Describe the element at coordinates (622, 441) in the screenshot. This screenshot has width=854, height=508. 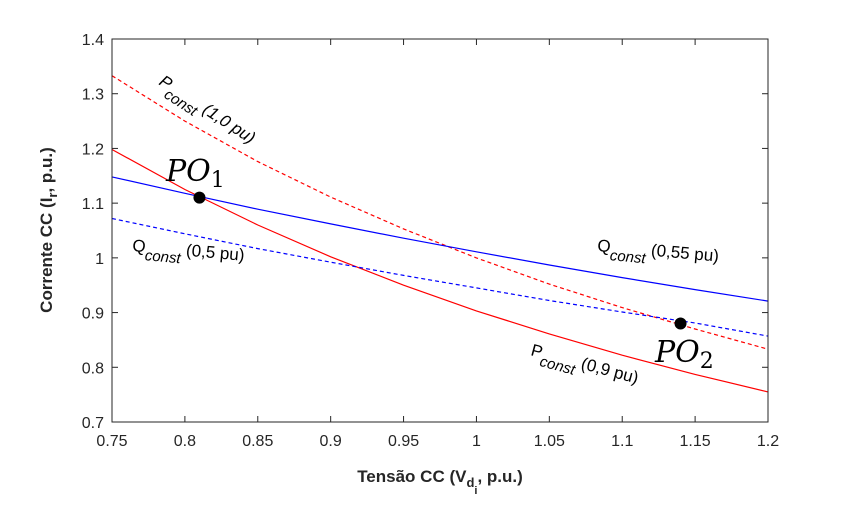
I see `x-tick-label: 1.1` at that location.